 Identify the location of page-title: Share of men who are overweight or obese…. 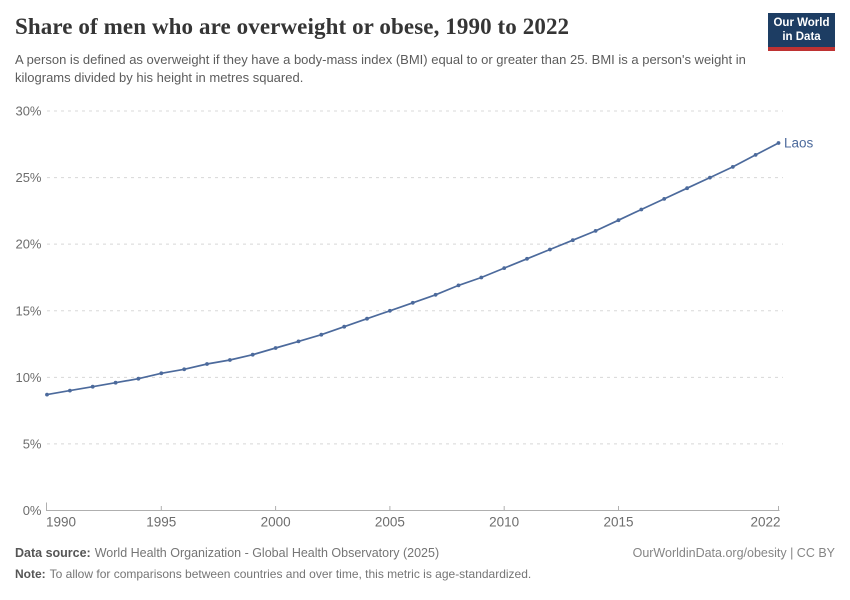
(292, 26).